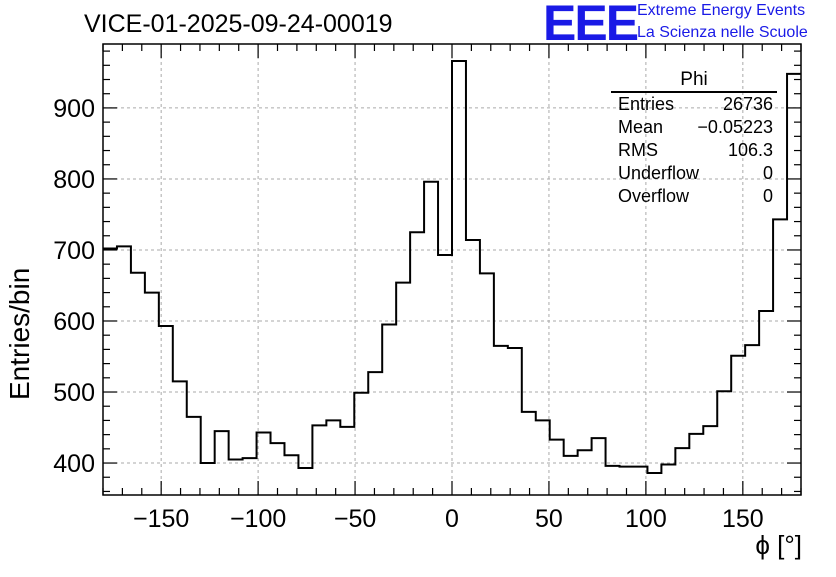  Describe the element at coordinates (659, 173) in the screenshot. I see `stats-label: Underflow` at that location.